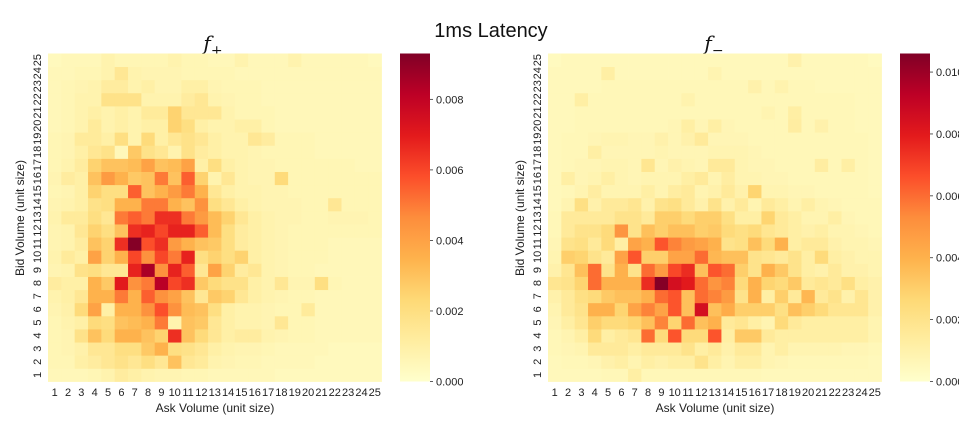 The height and width of the screenshot is (430, 959). I want to click on x-axis-label: Ask Volume (unit size), so click(215, 408).